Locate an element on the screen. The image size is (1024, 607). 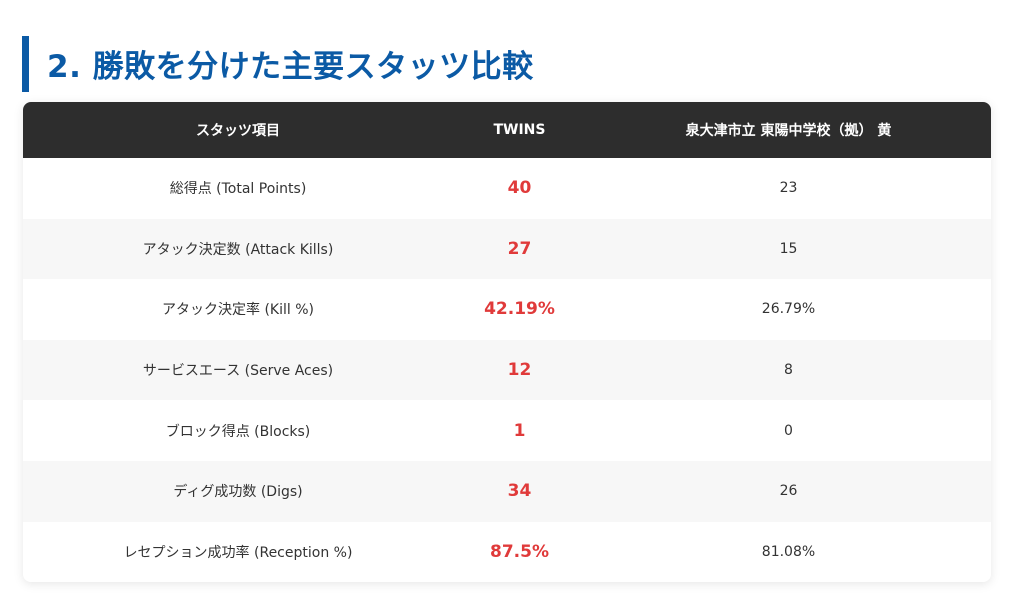
stat-label: レセプション成功率 (Reception %) is located at coordinates (238, 552).